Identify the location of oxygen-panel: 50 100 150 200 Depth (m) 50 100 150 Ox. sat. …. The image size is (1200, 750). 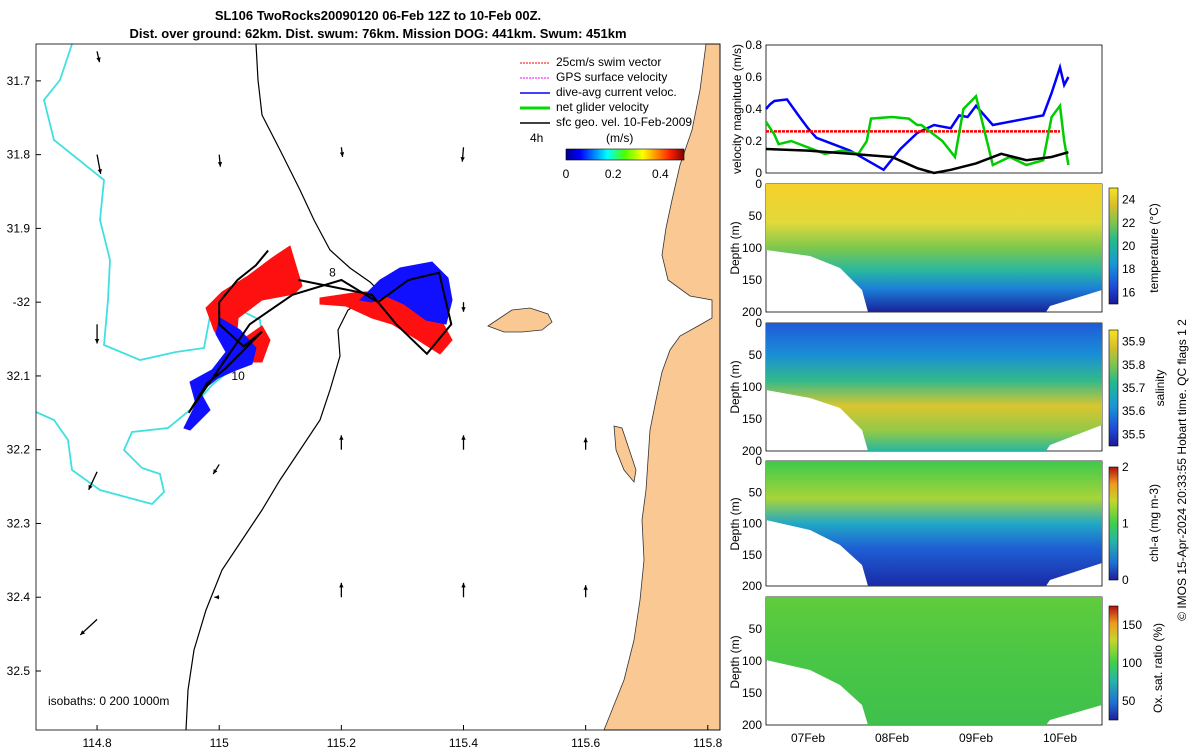
(946, 670).